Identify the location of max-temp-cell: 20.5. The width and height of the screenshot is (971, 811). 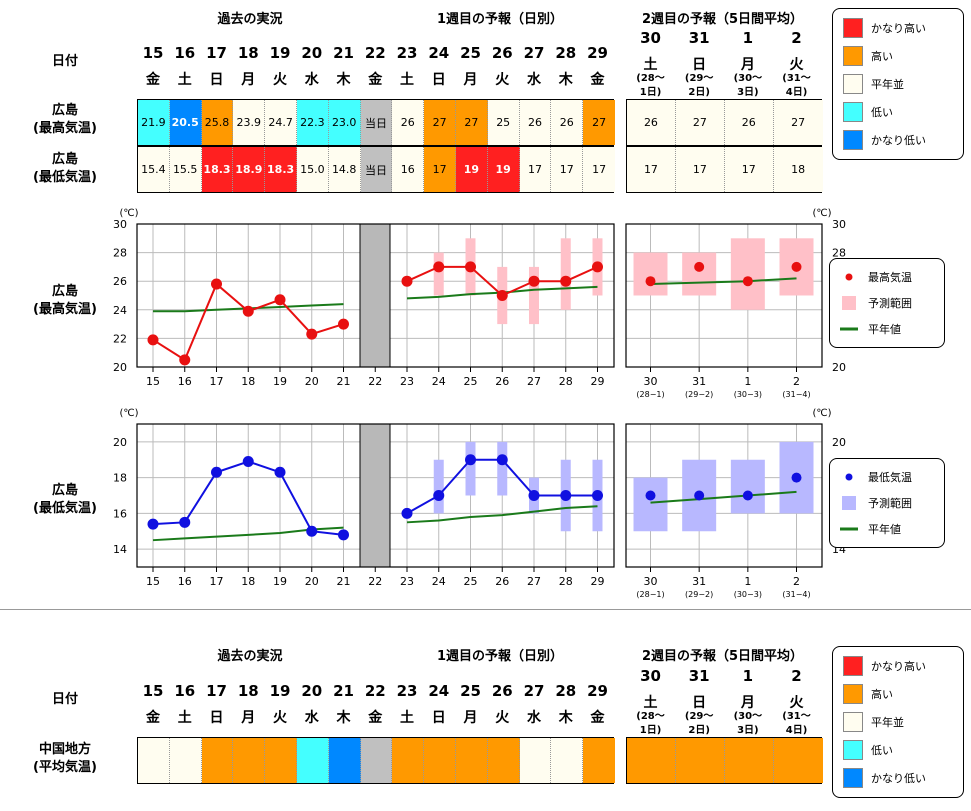
(185, 122).